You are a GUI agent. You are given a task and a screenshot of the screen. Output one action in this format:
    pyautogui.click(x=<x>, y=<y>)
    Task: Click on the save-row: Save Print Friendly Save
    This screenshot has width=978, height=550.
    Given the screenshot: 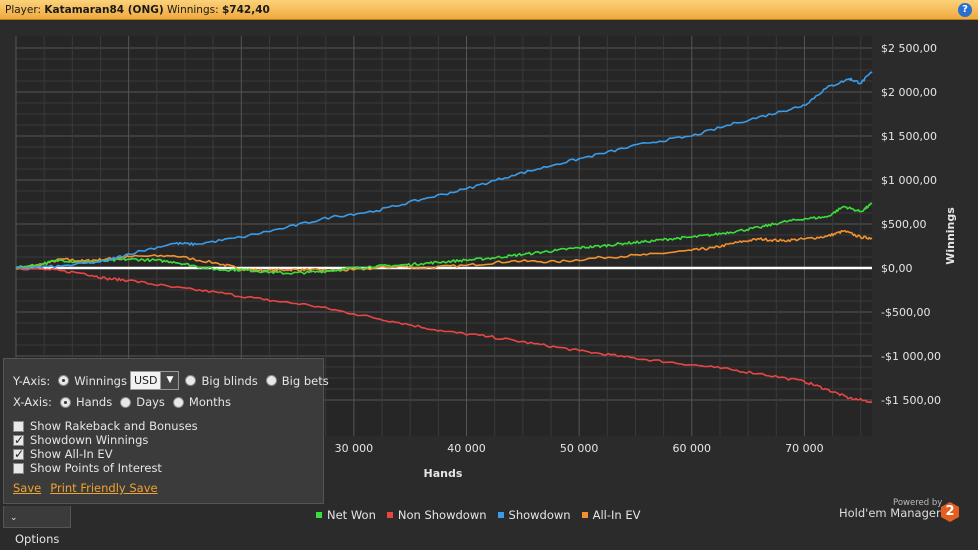 What is the action you would take?
    pyautogui.click(x=90, y=488)
    